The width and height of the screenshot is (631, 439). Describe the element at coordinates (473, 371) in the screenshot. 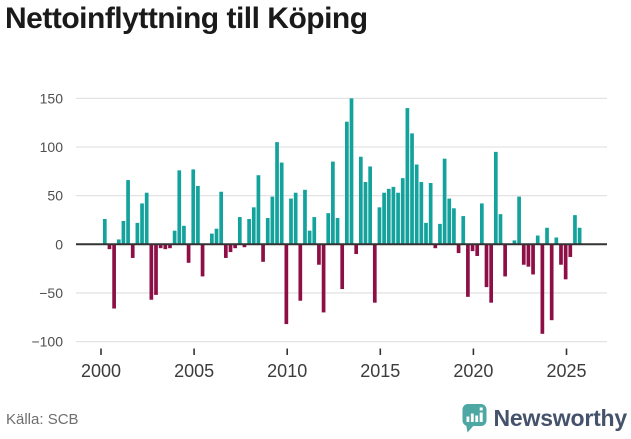

I see `x-tick-label: 2020` at that location.